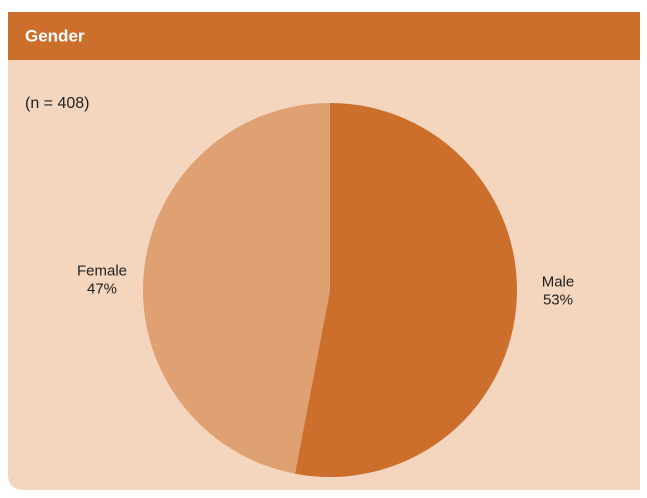 Image resolution: width=647 pixels, height=498 pixels. What do you see at coordinates (55, 35) in the screenshot?
I see `chart-title: Gender` at bounding box center [55, 35].